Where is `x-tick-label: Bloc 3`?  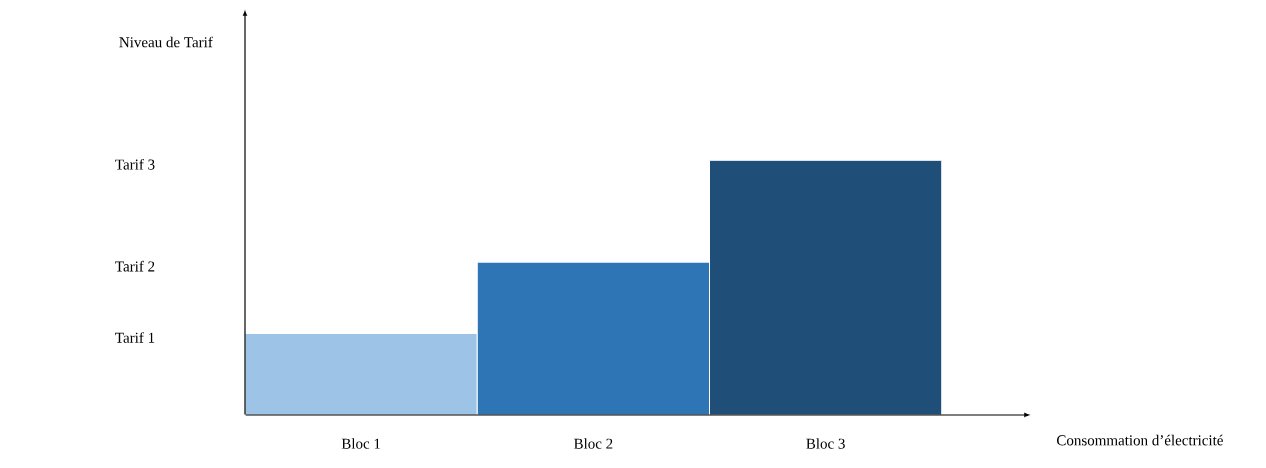
x-tick-label: Bloc 3 is located at coordinates (825, 443).